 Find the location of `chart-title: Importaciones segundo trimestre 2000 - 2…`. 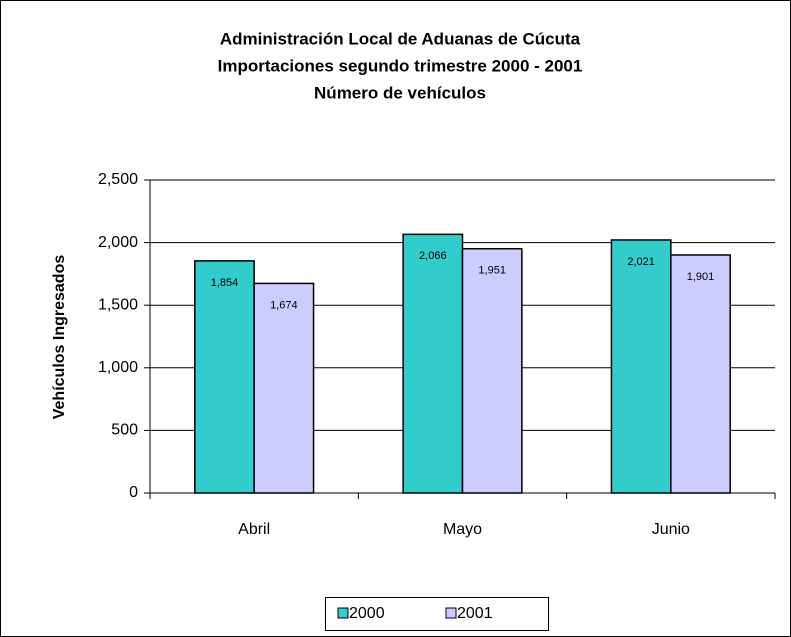

chart-title: Importaciones segundo trimestre 2000 - 2… is located at coordinates (400, 65).